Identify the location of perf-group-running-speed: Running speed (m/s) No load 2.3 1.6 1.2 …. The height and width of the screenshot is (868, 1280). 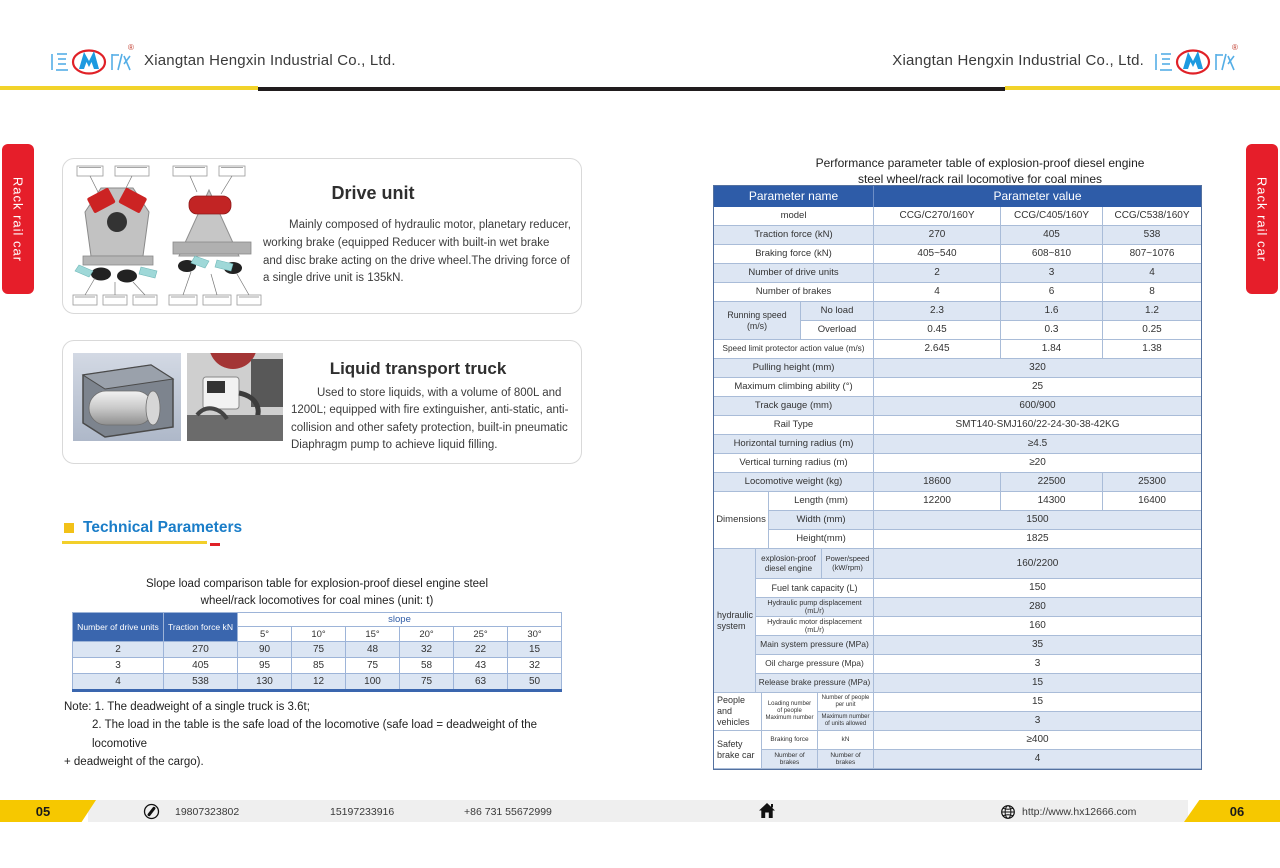
(957, 321).